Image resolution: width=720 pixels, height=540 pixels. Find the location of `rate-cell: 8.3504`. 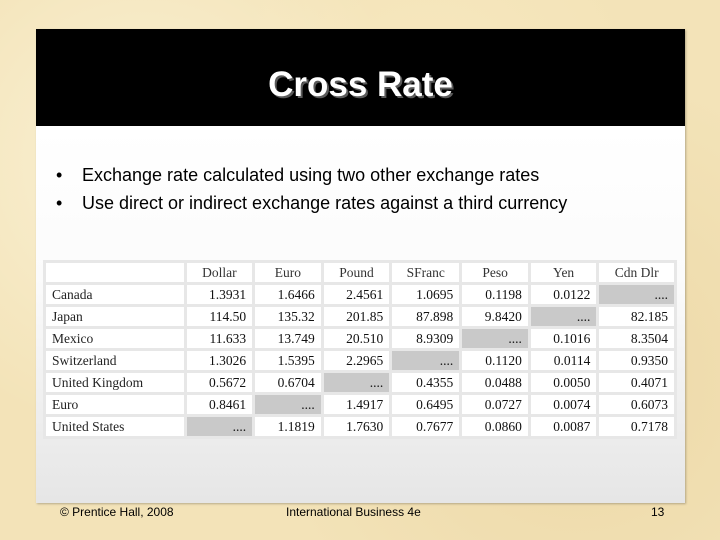

rate-cell: 8.3504 is located at coordinates (636, 338).